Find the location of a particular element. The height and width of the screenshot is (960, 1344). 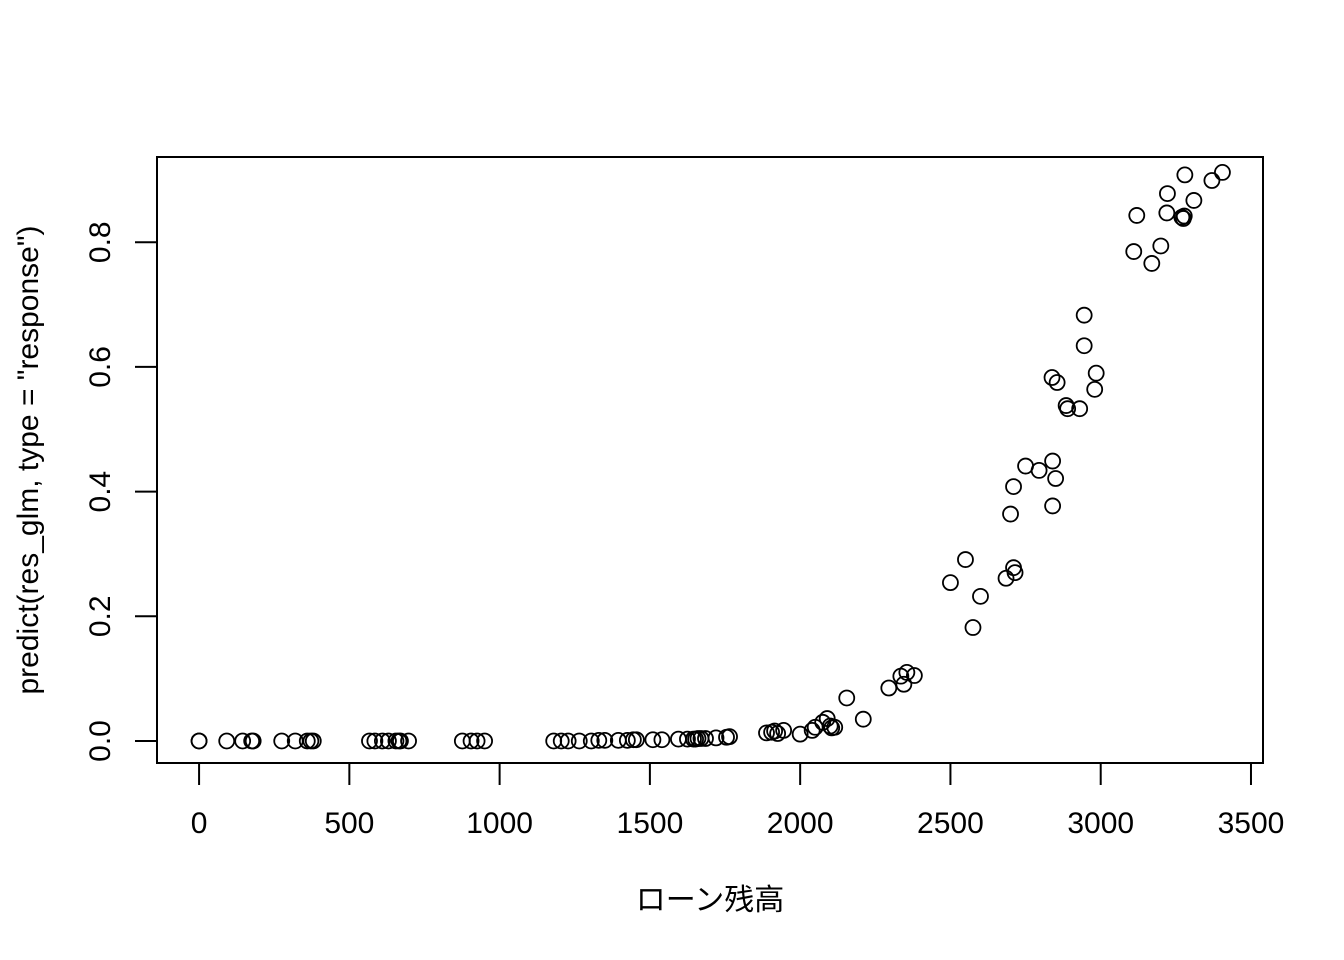

x-tick-label: 3500 is located at coordinates (1251, 823).